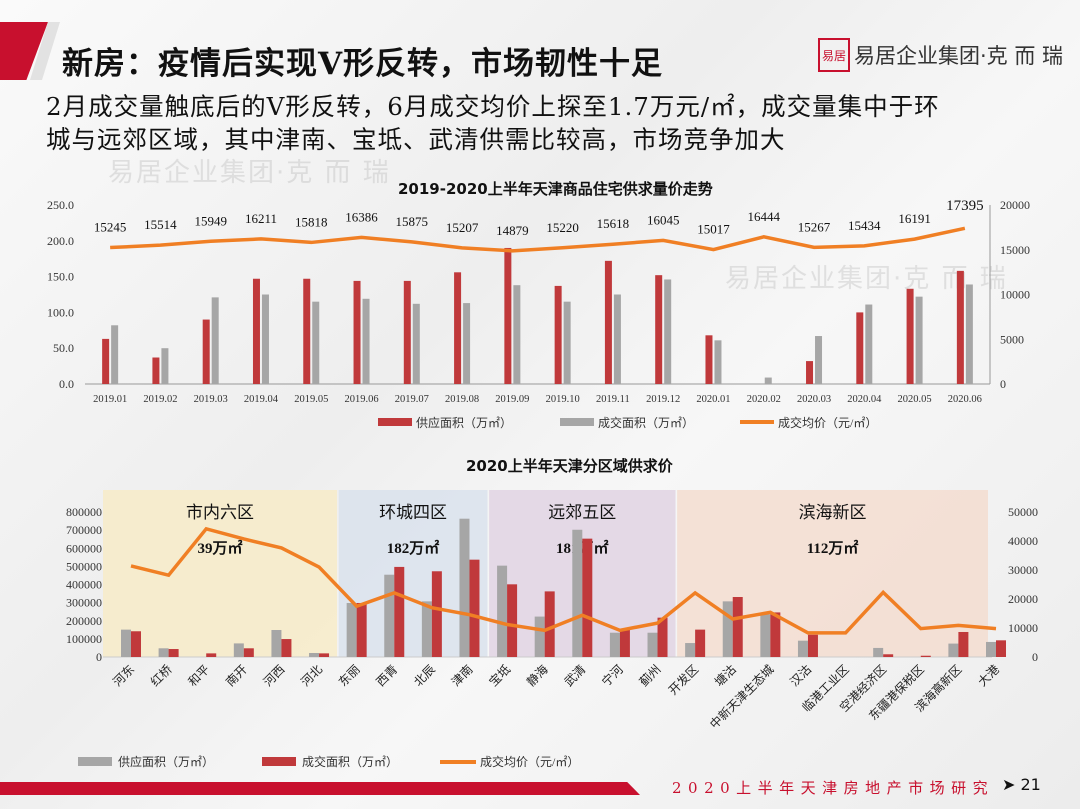 Image resolution: width=1080 pixels, height=809 pixels. What do you see at coordinates (1023, 570) in the screenshot?
I see `y2-tick-label: 30000` at bounding box center [1023, 570].